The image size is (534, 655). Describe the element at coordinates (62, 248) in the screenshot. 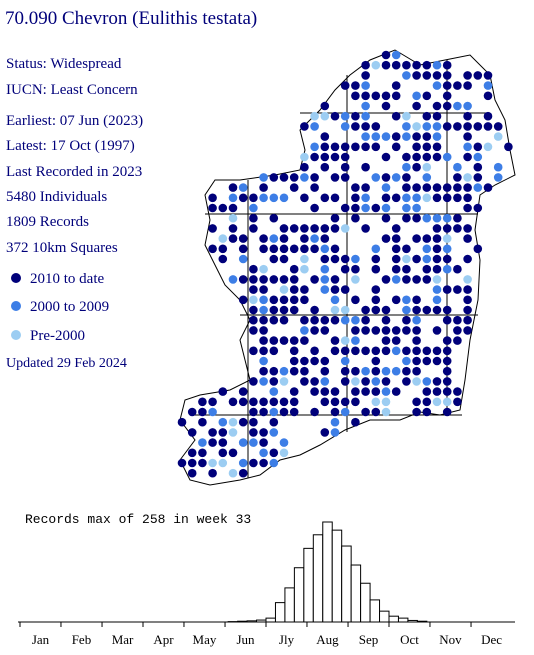

I see `info-line: 372 10km Squares` at that location.